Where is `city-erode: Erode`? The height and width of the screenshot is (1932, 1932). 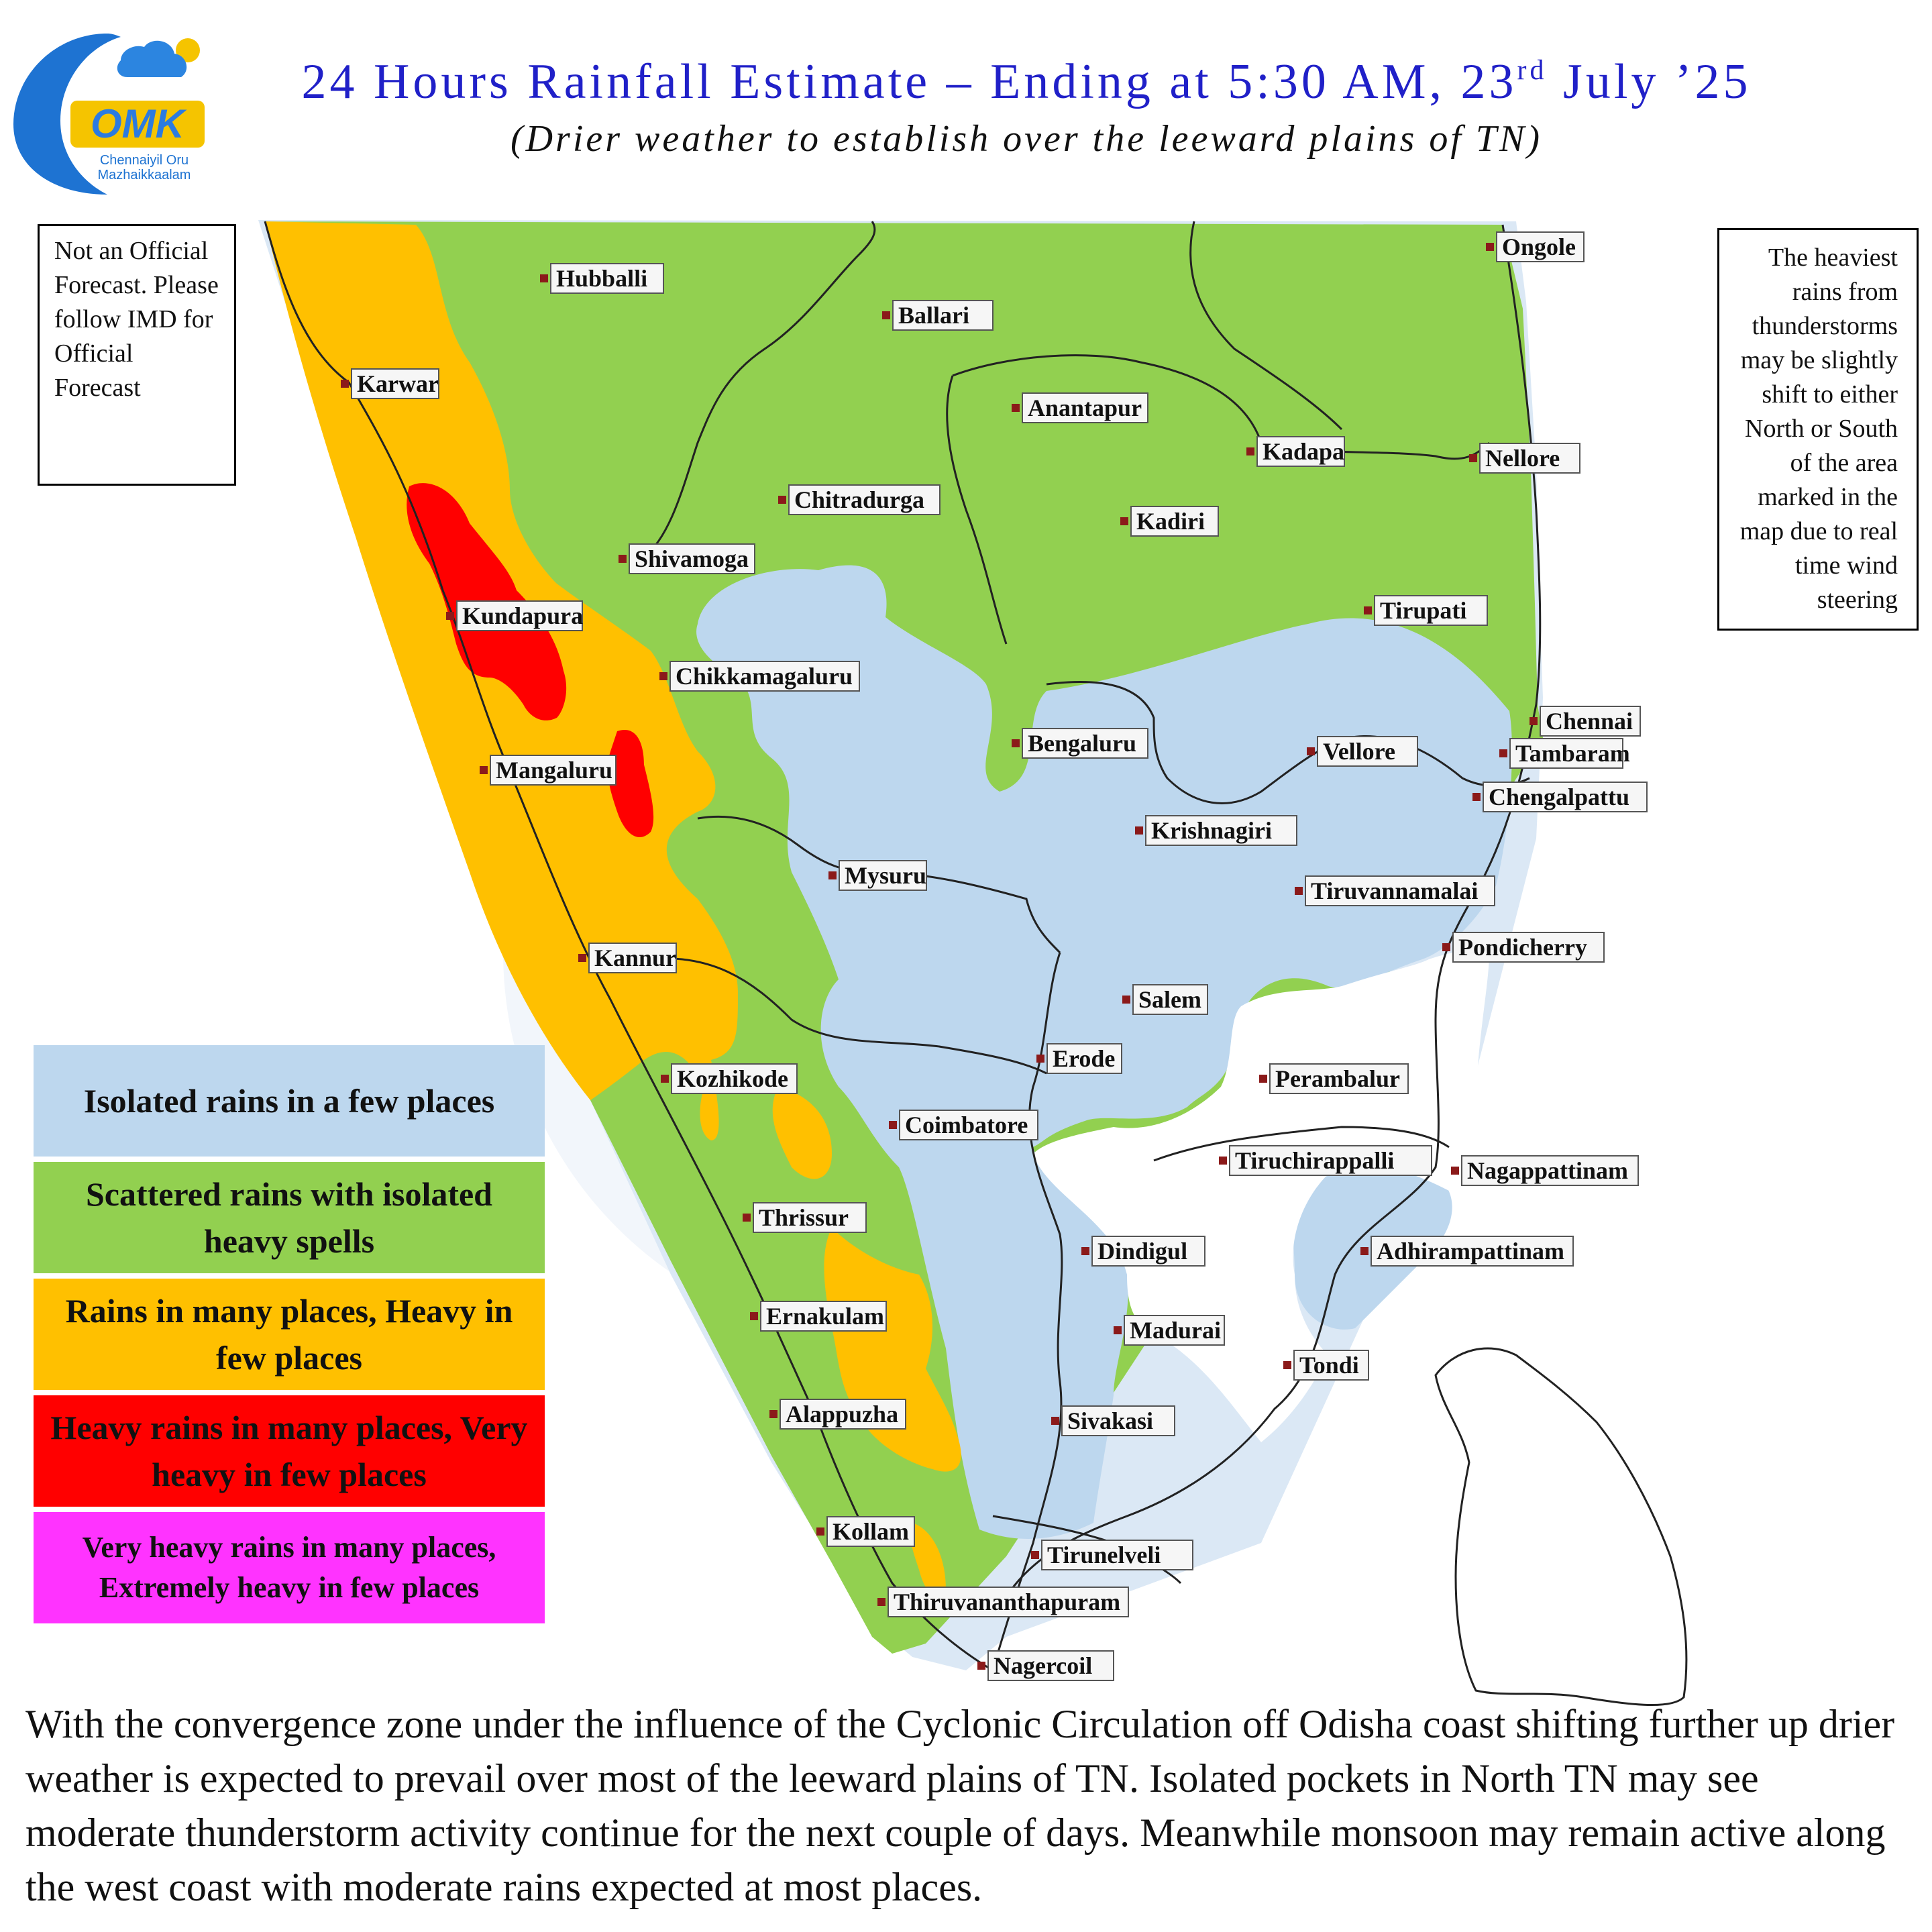 city-erode: Erode is located at coordinates (1079, 1058).